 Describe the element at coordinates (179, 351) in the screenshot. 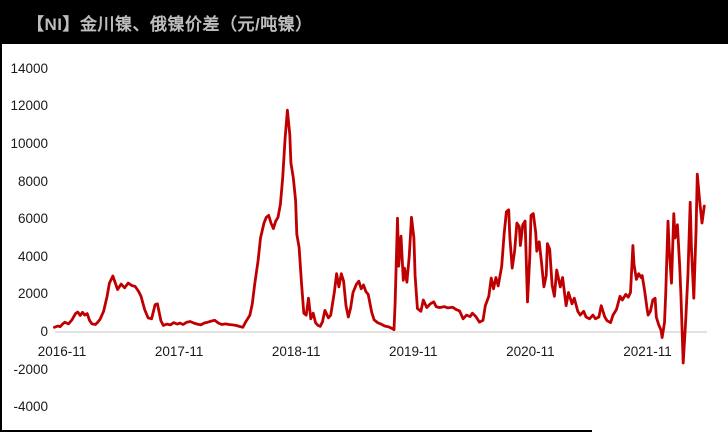

I see `x-axis-tick-label: 2017-11` at that location.